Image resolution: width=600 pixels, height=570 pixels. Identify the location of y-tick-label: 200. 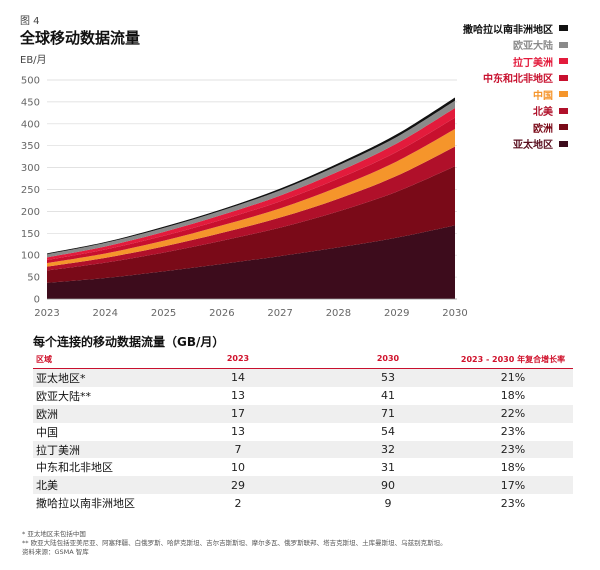
(30, 212).